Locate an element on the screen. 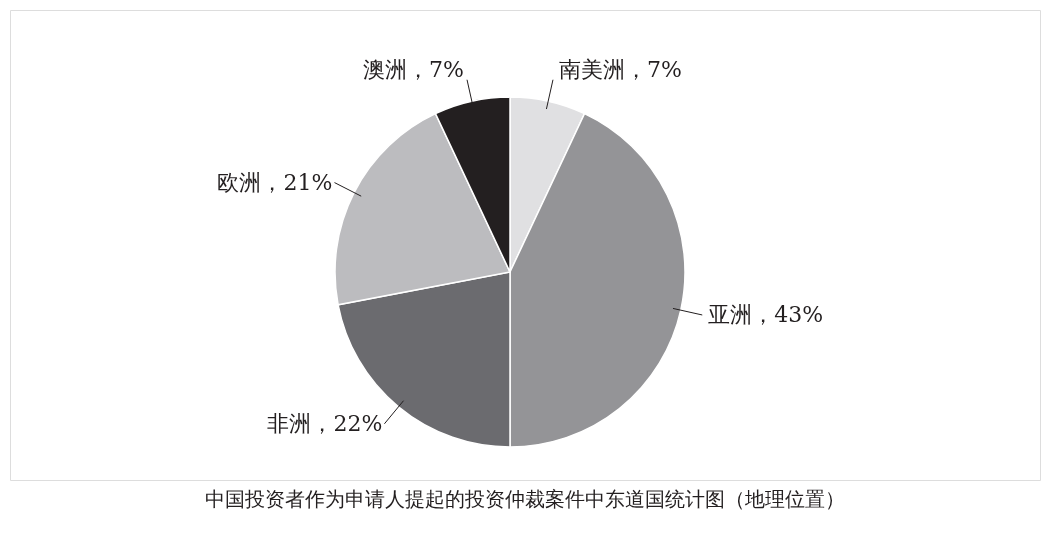  slice-label: 澳洲 is located at coordinates (385, 69).